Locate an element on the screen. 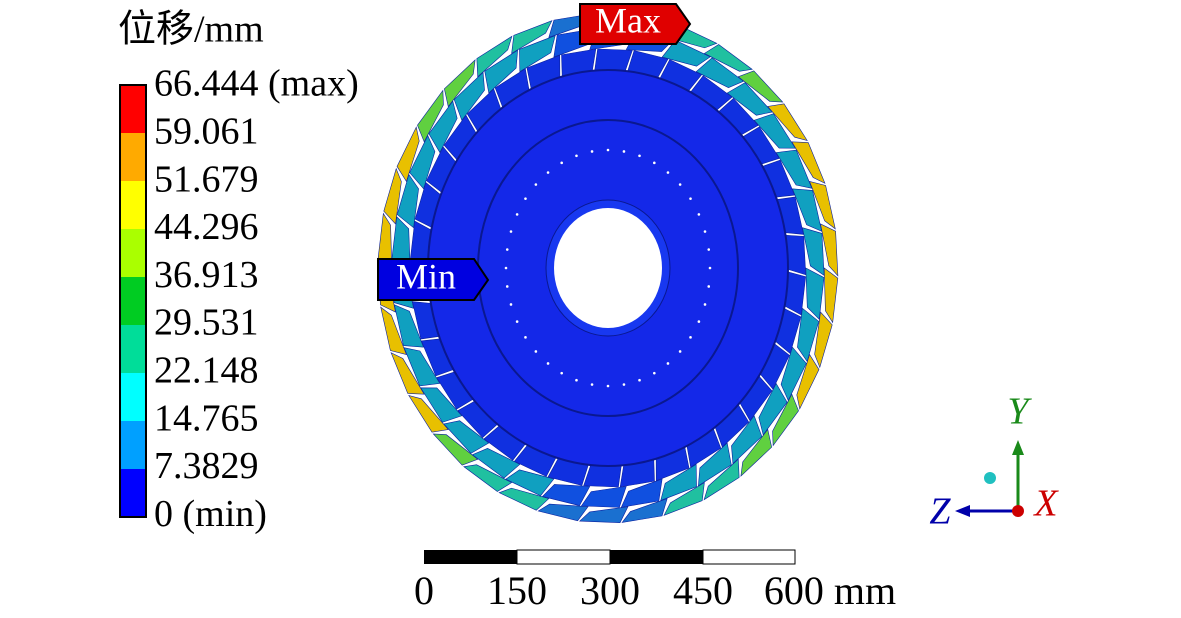 The height and width of the screenshot is (618, 1181). min-label: Min is located at coordinates (426, 276).